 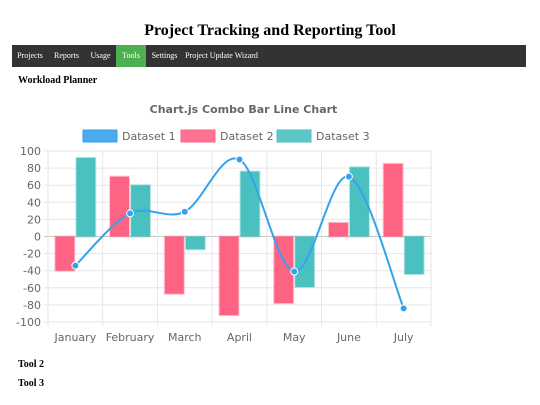 What do you see at coordinates (131, 56) in the screenshot?
I see `nav-item-tools: Tools` at bounding box center [131, 56].